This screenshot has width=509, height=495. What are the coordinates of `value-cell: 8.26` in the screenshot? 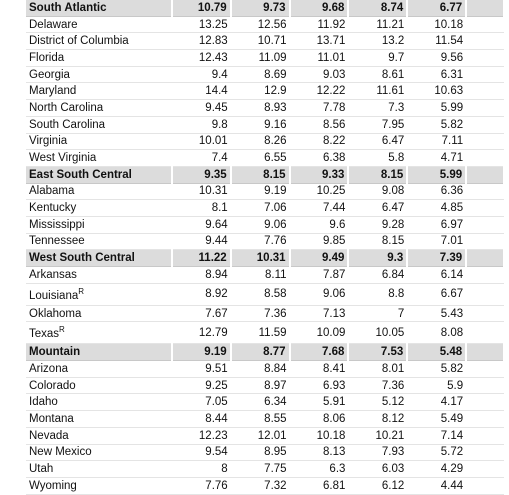 It's located at (260, 142).